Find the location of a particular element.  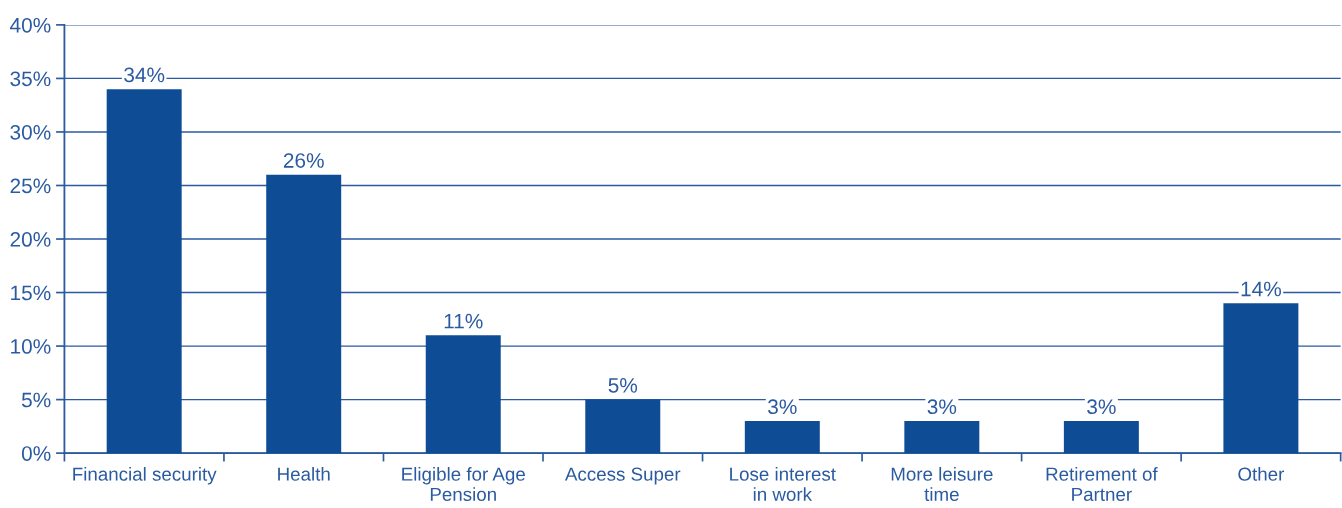

x-tick-label: More leisure time is located at coordinates (942, 484).